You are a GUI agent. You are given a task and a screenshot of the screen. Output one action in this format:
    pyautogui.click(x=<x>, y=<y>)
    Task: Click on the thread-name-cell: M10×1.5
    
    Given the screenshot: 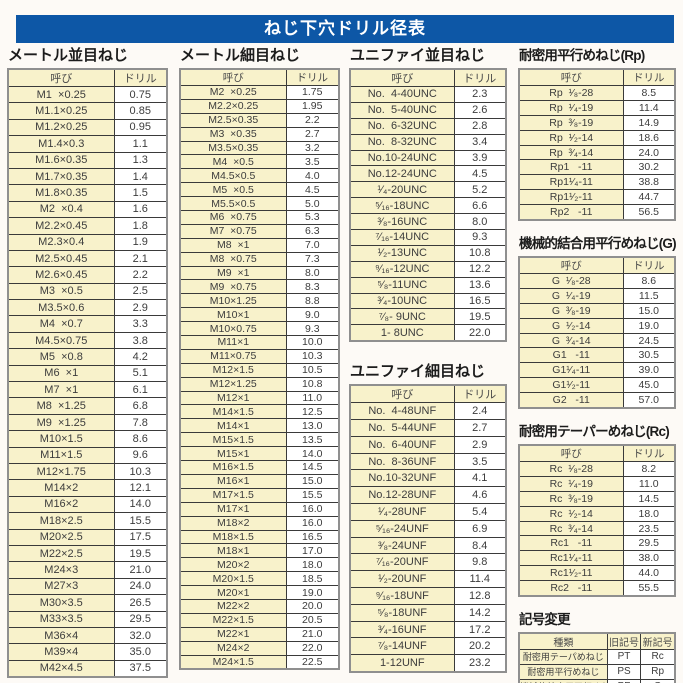 What is the action you would take?
    pyautogui.click(x=61, y=439)
    